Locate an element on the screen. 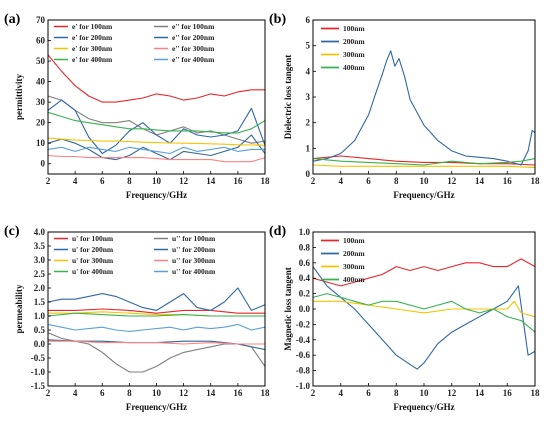 The image size is (550, 426). y-tick-label: 70 is located at coordinates (41, 20).